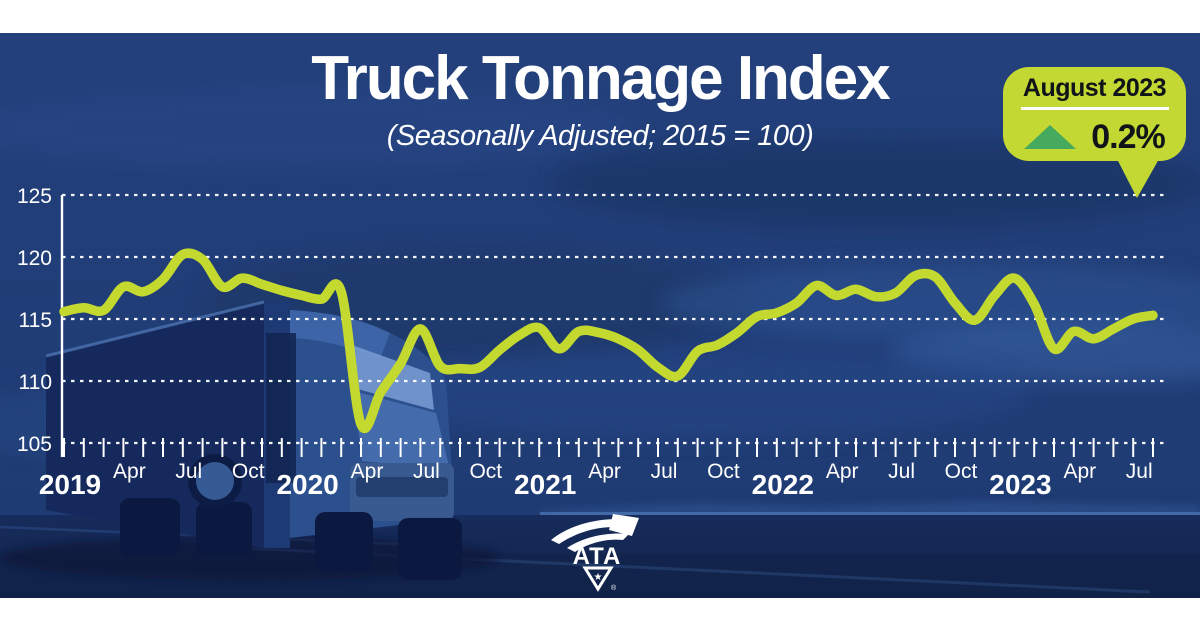 The height and width of the screenshot is (630, 1200). What do you see at coordinates (307, 484) in the screenshot?
I see `x-year-label: 2020` at bounding box center [307, 484].